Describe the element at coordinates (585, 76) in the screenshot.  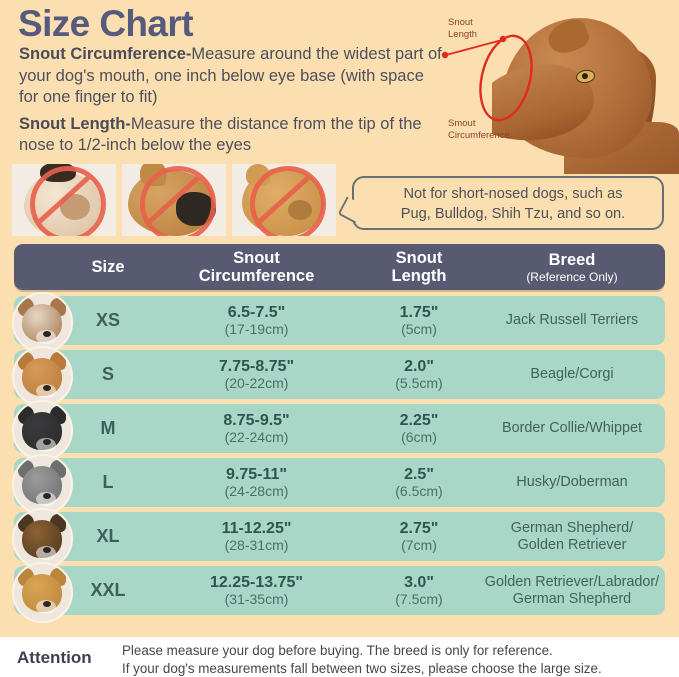
I see `dog-eye` at that location.